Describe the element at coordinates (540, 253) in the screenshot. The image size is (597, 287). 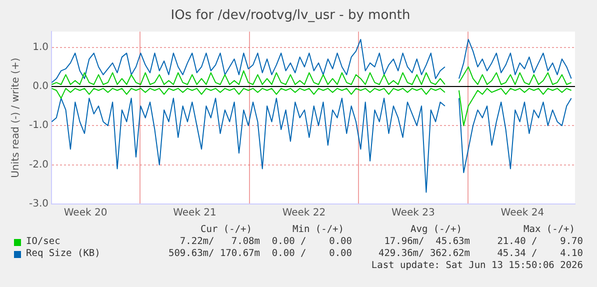
I see `text: 45.34 / 4.10` at that location.